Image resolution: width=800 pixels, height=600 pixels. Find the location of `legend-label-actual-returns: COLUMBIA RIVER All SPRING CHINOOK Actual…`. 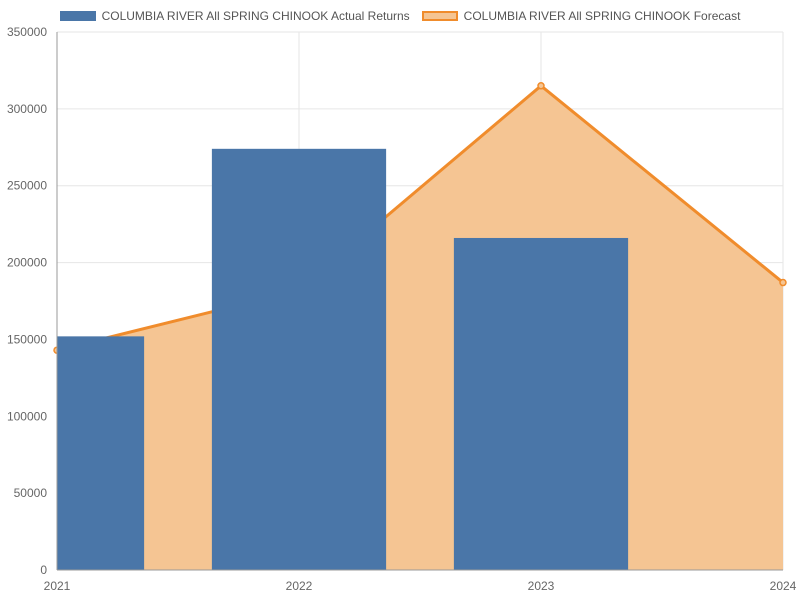

legend-label-actual-returns: COLUMBIA RIVER All SPRING CHINOOK Actual… is located at coordinates (255, 16).